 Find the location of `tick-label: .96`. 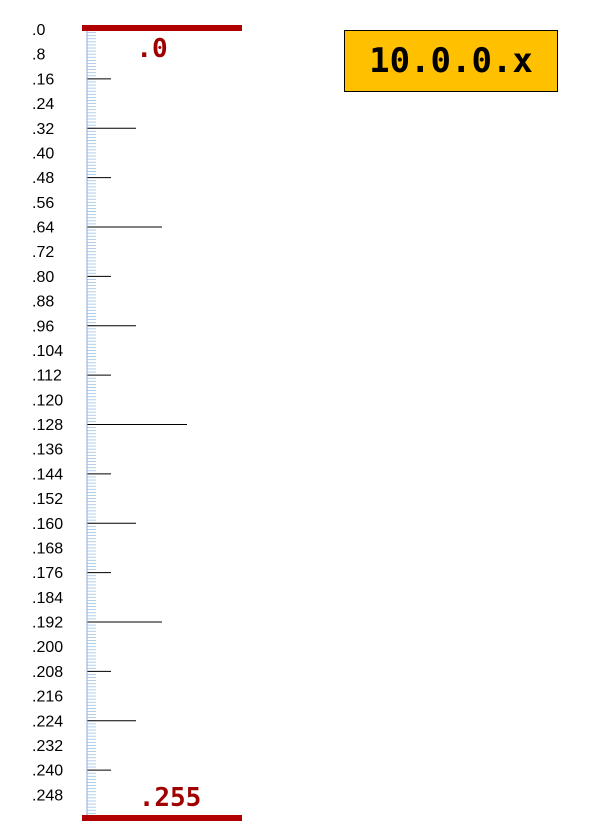

tick-label: .96 is located at coordinates (43, 326).